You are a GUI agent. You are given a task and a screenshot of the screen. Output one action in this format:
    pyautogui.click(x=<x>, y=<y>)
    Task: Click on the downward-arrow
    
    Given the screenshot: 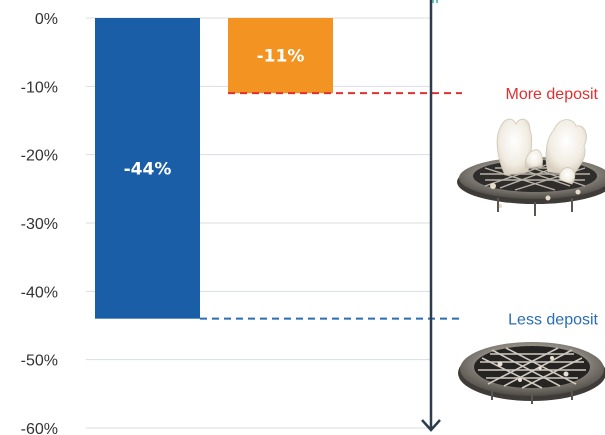 What is the action you would take?
    pyautogui.click(x=431, y=216)
    